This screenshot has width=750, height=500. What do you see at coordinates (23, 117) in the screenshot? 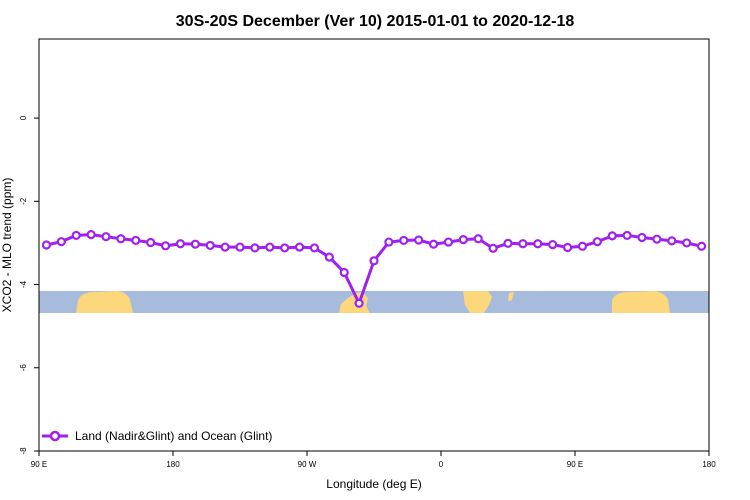
I see `y-tick-label: 0` at bounding box center [23, 117].